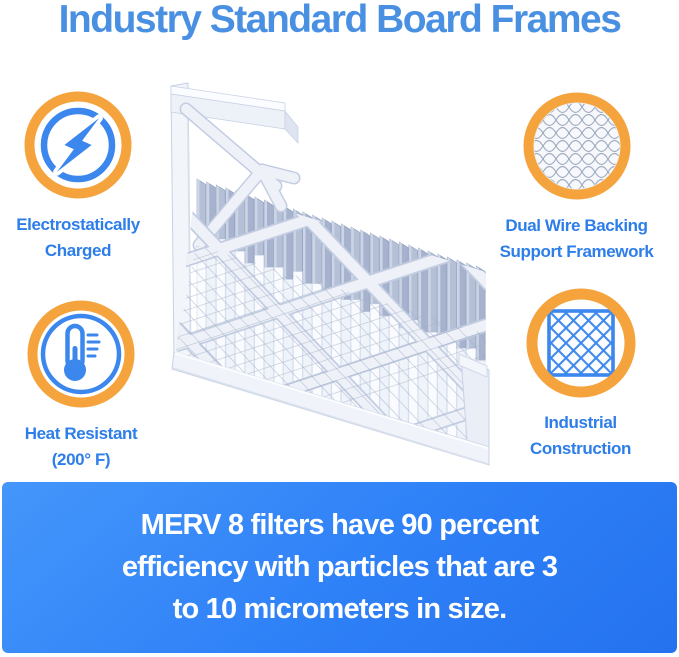  I want to click on feature-label: Electrostatically Charged, so click(78, 238).